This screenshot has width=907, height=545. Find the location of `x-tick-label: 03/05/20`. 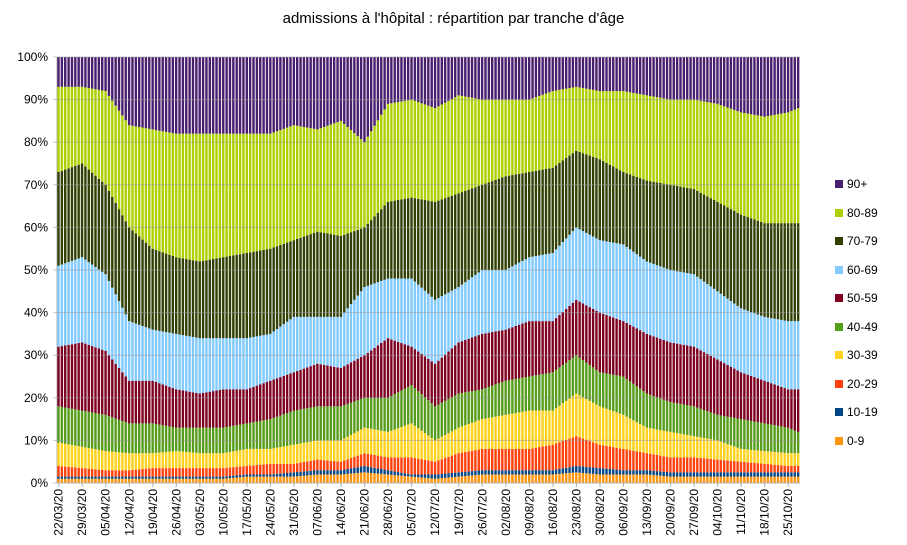

x-tick-label: 03/05/20 is located at coordinates (200, 512).